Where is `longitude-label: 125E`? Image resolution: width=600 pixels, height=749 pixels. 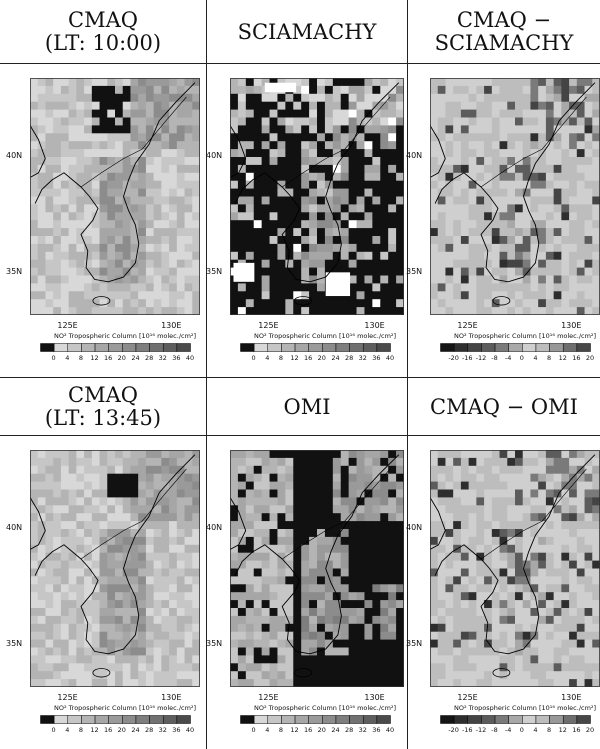
longitude-label: 125E is located at coordinates (268, 697).